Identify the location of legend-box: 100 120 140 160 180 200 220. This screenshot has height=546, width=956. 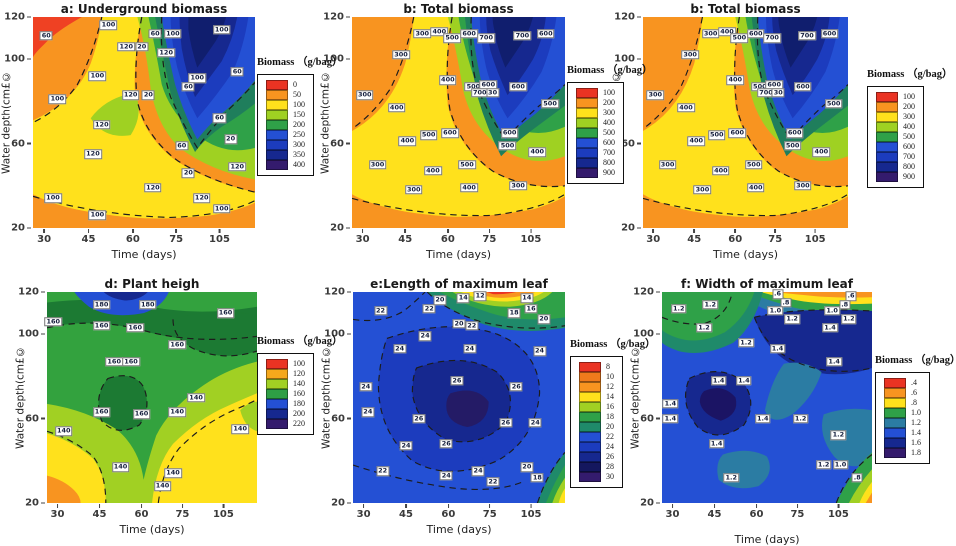
(285, 394).